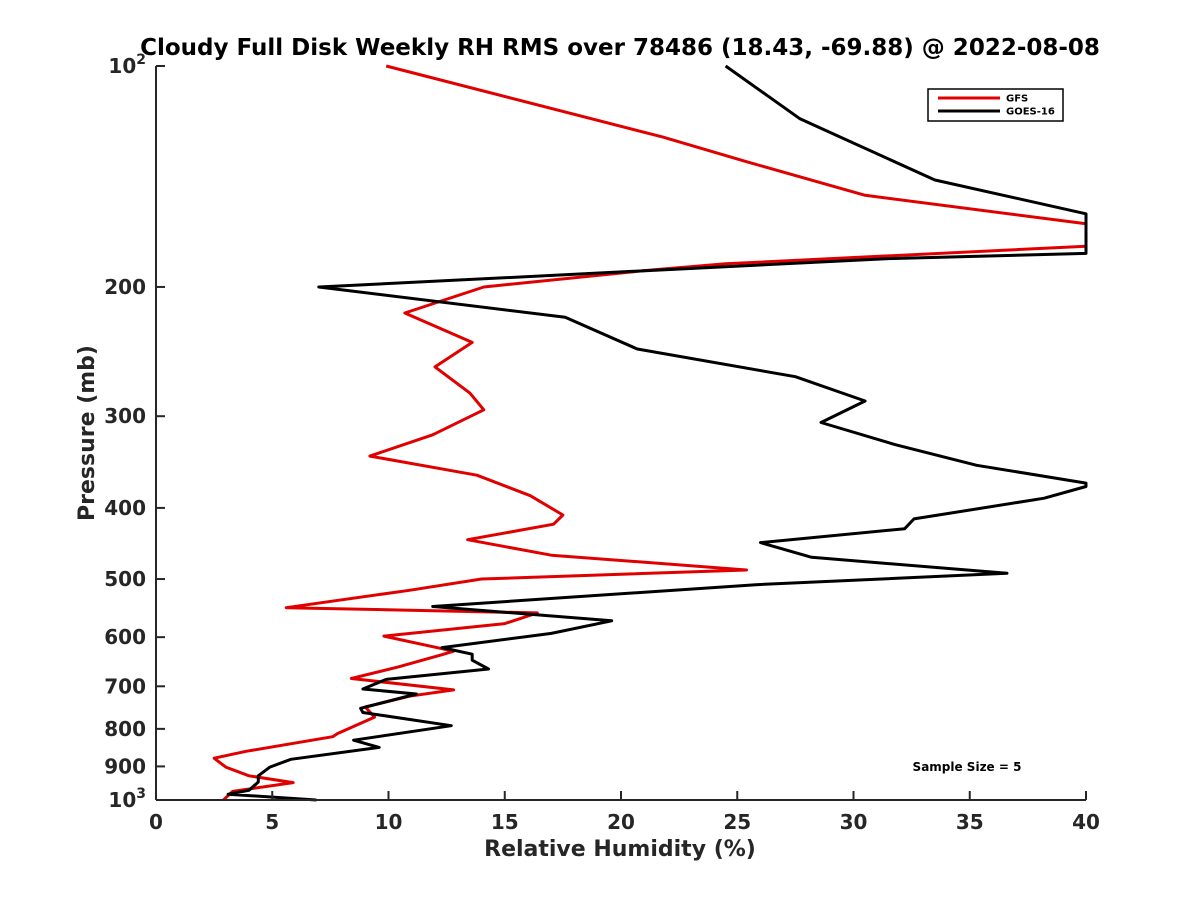 The width and height of the screenshot is (1200, 900). I want to click on legend: GFS GOES-16, so click(995, 105).